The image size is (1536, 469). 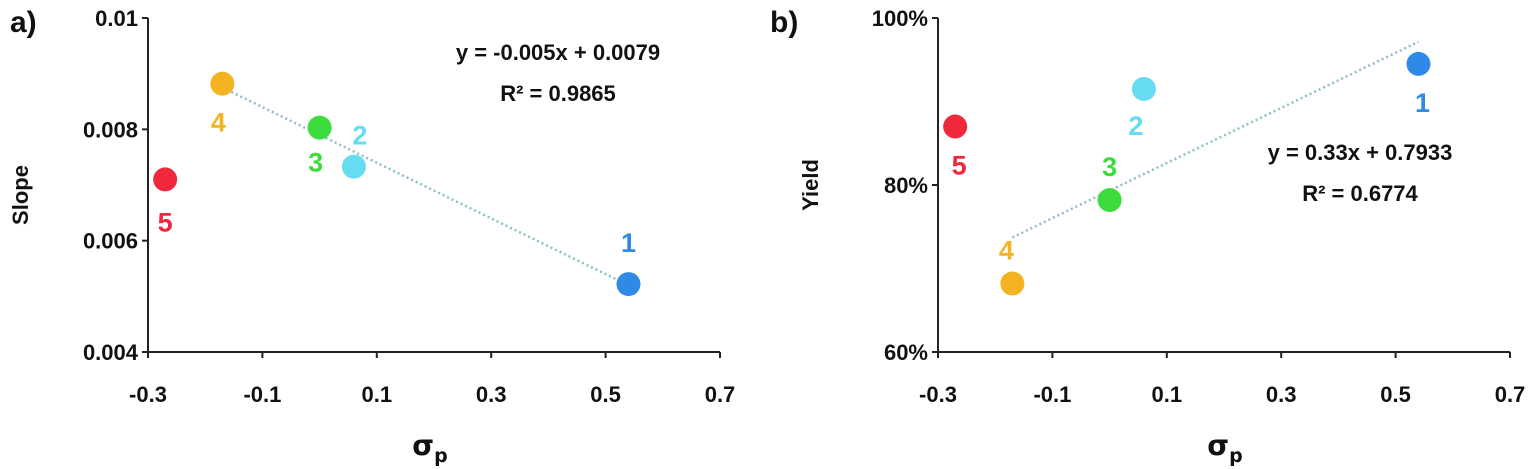 I want to click on panel-label: a), so click(x=23, y=22).